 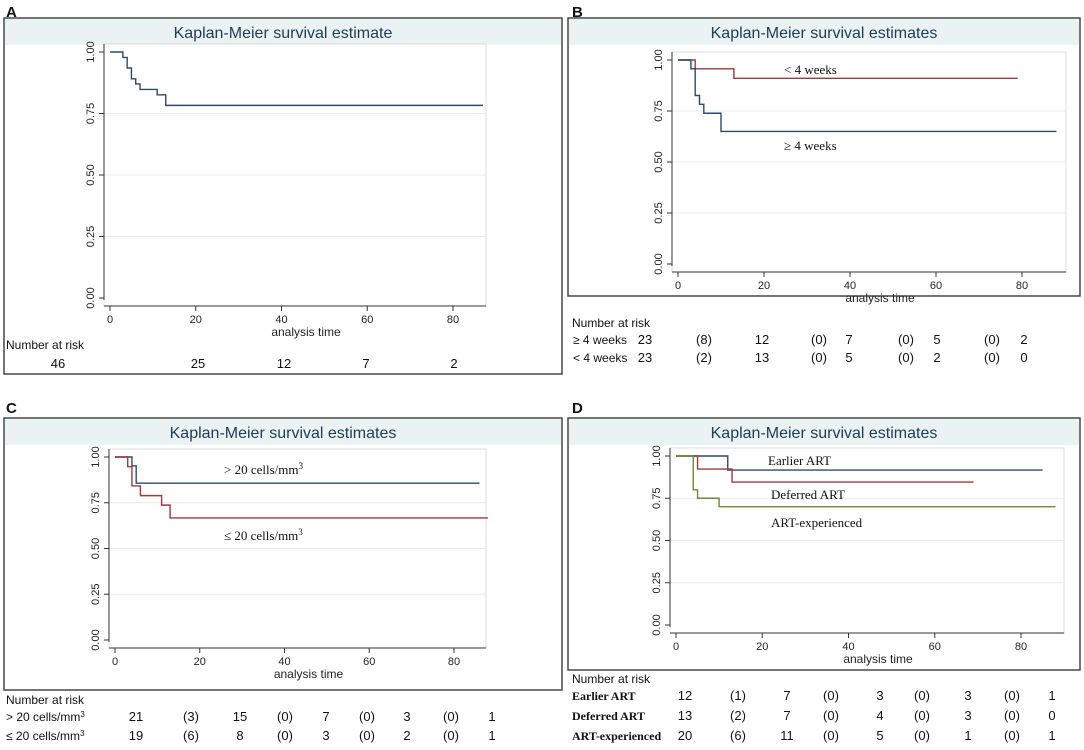 What do you see at coordinates (810, 69) in the screenshot?
I see `curve-label-lt4: < 4 weeks` at bounding box center [810, 69].